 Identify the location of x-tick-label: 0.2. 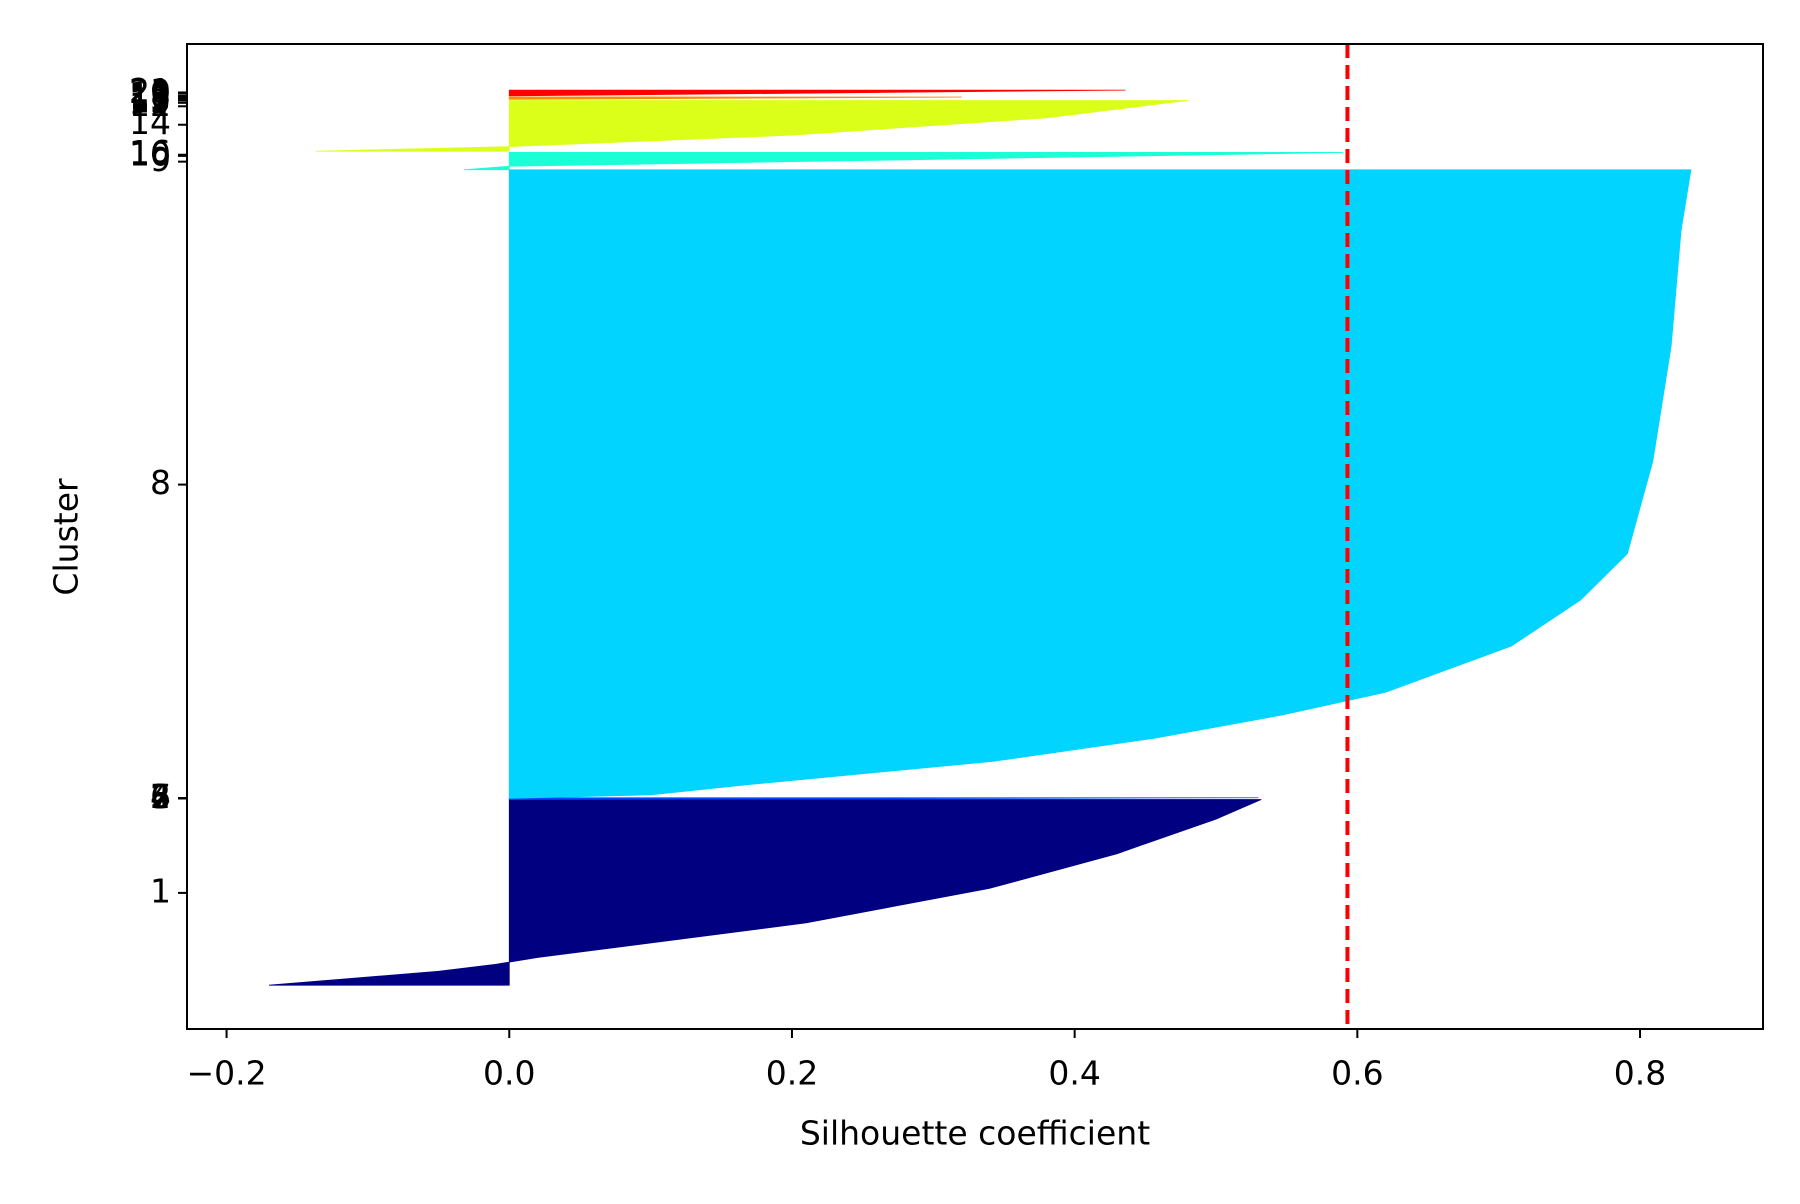
(792, 1073).